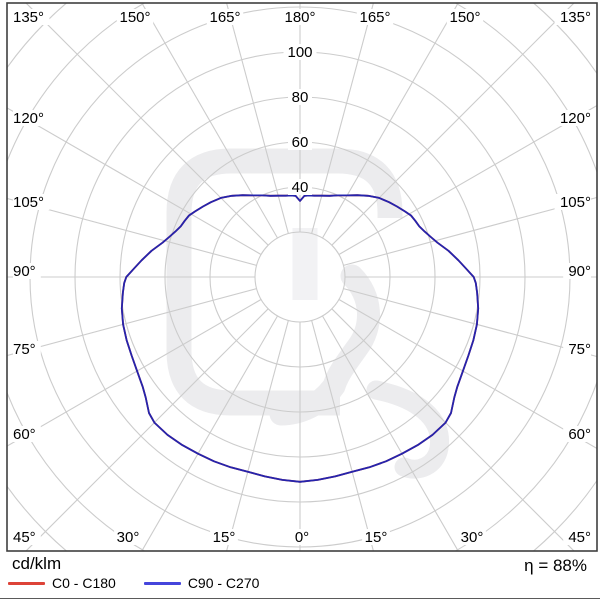  I want to click on legend-label-c90-c270: C90 - C270, so click(223, 583).